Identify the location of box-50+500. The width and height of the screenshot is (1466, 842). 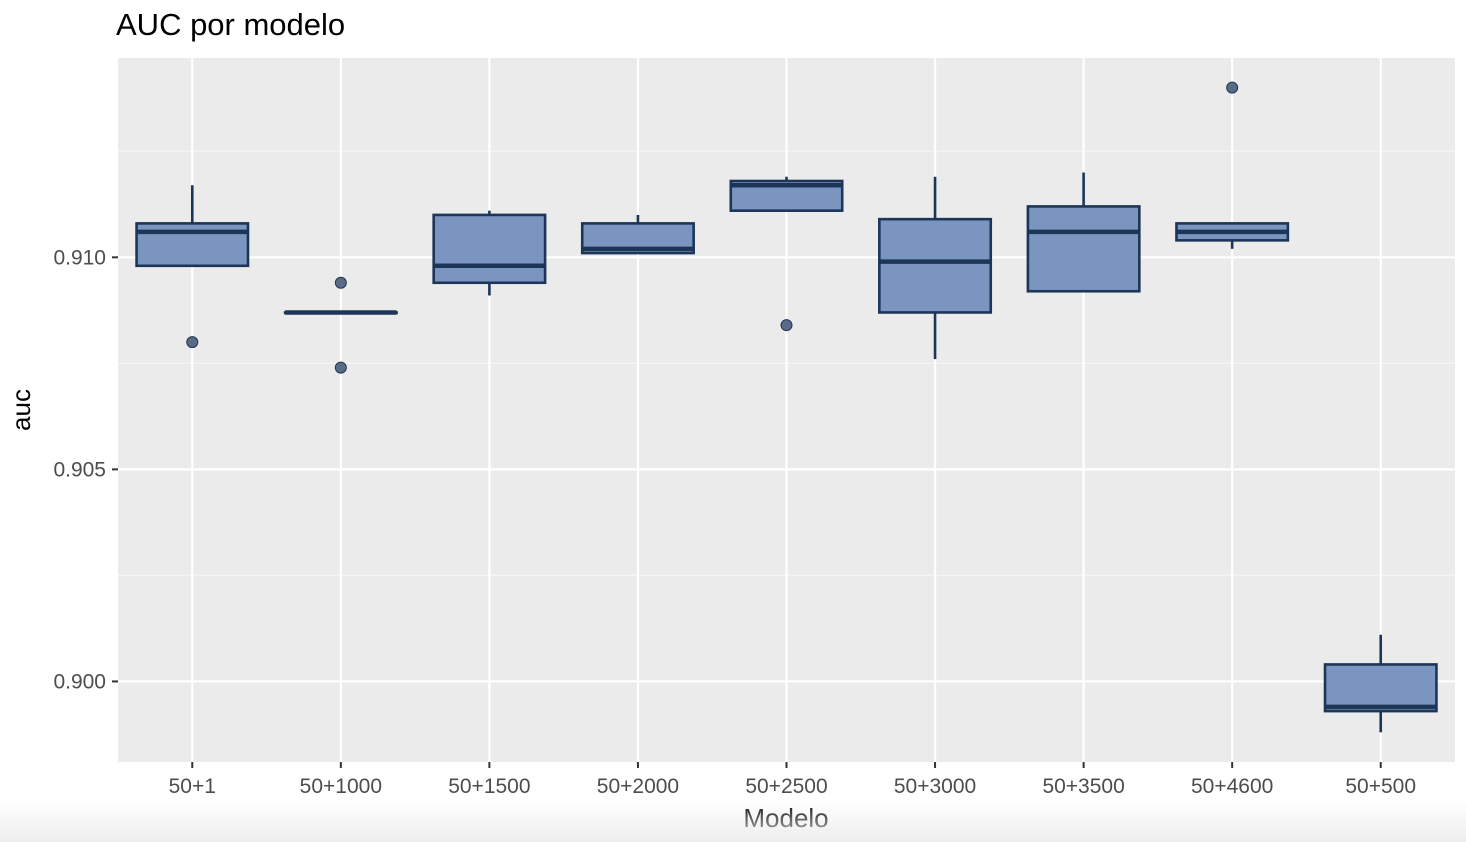
(1380, 683).